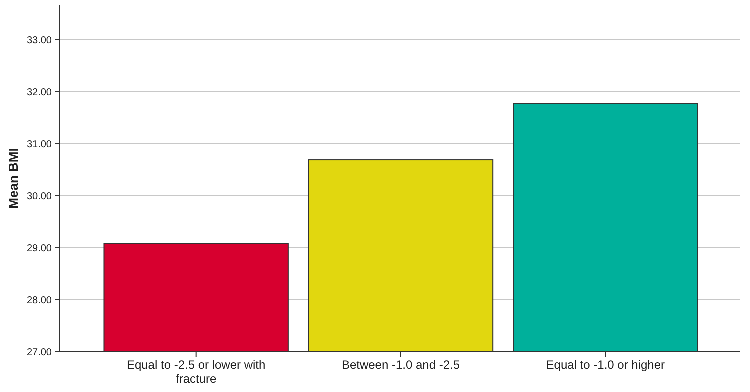 Image resolution: width=750 pixels, height=392 pixels. Describe the element at coordinates (39, 196) in the screenshot. I see `y-tick-label: 30.00` at that location.